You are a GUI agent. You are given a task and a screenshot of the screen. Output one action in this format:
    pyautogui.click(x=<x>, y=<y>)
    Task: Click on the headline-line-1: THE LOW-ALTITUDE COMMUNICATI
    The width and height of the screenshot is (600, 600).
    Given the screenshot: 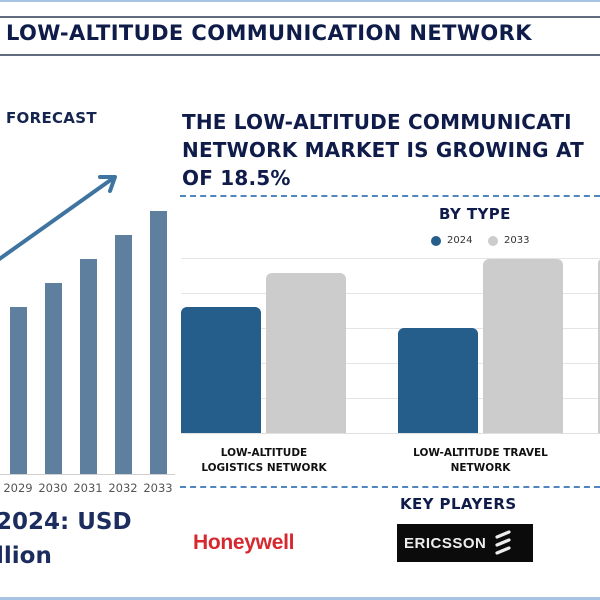 What is the action you would take?
    pyautogui.click(x=377, y=122)
    